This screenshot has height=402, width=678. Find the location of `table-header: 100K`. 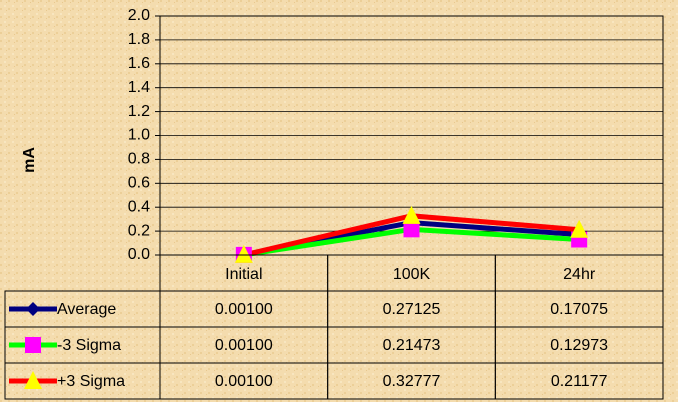

table-header: 100K is located at coordinates (412, 274).